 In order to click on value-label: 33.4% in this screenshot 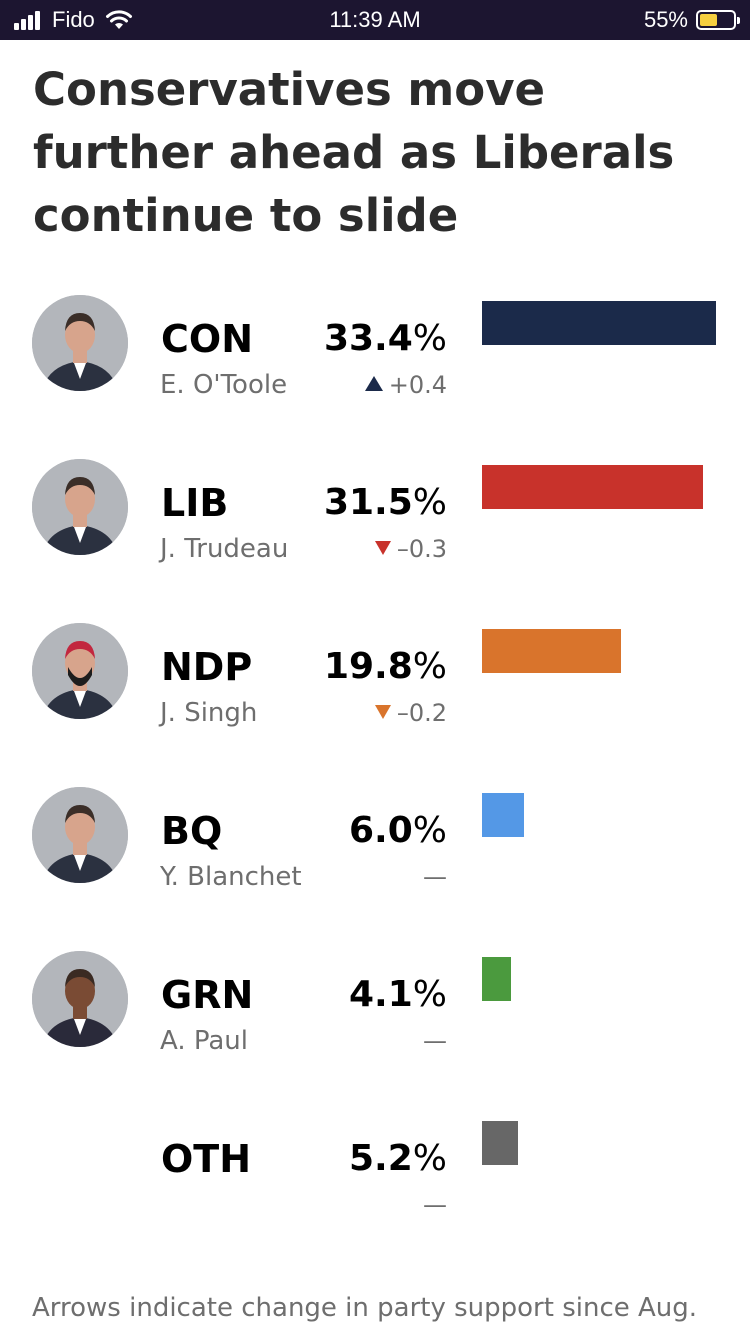, I will do `click(385, 339)`.